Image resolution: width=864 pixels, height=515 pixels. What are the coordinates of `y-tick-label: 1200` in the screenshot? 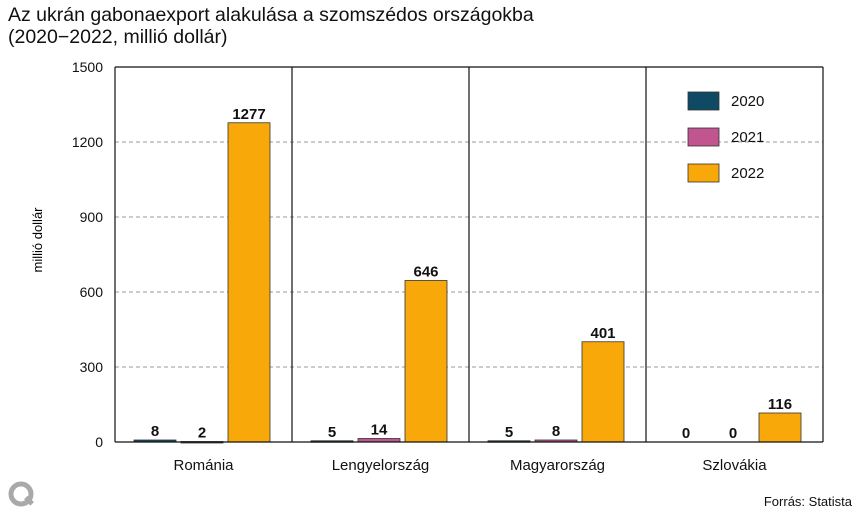 It's located at (87, 142).